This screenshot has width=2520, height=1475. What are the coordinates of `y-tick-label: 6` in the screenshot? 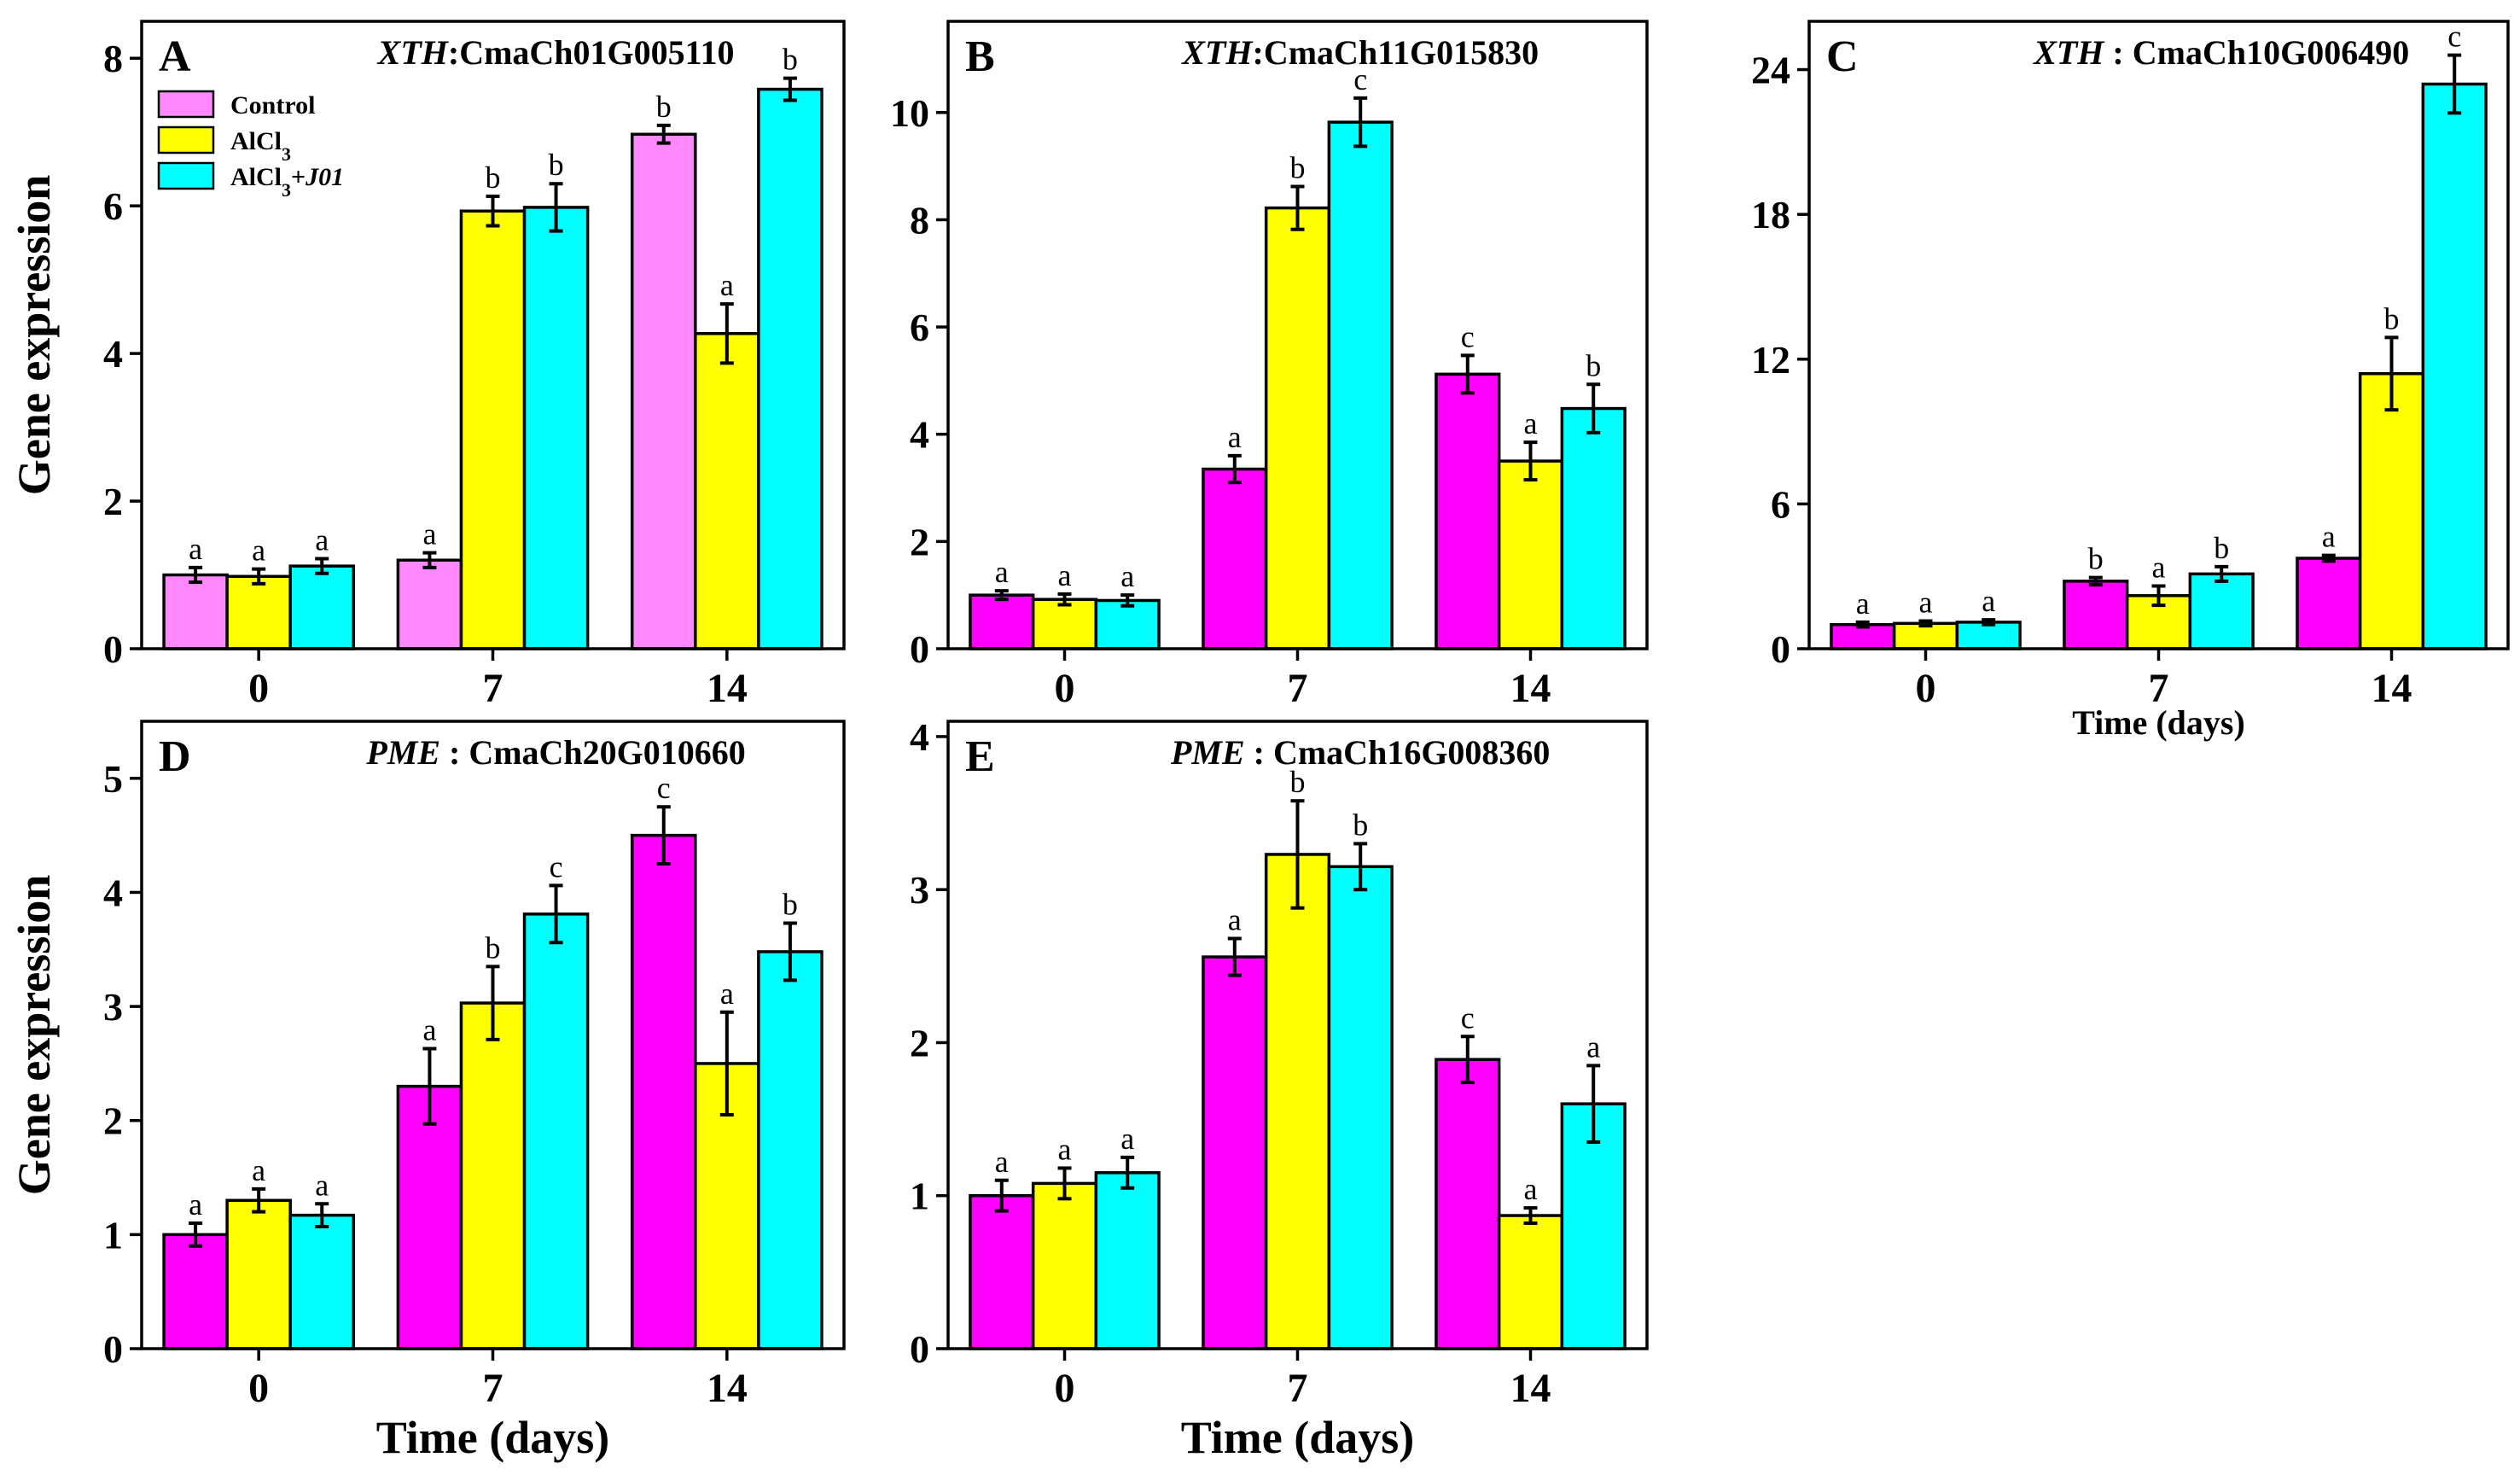 It's located at (920, 327).